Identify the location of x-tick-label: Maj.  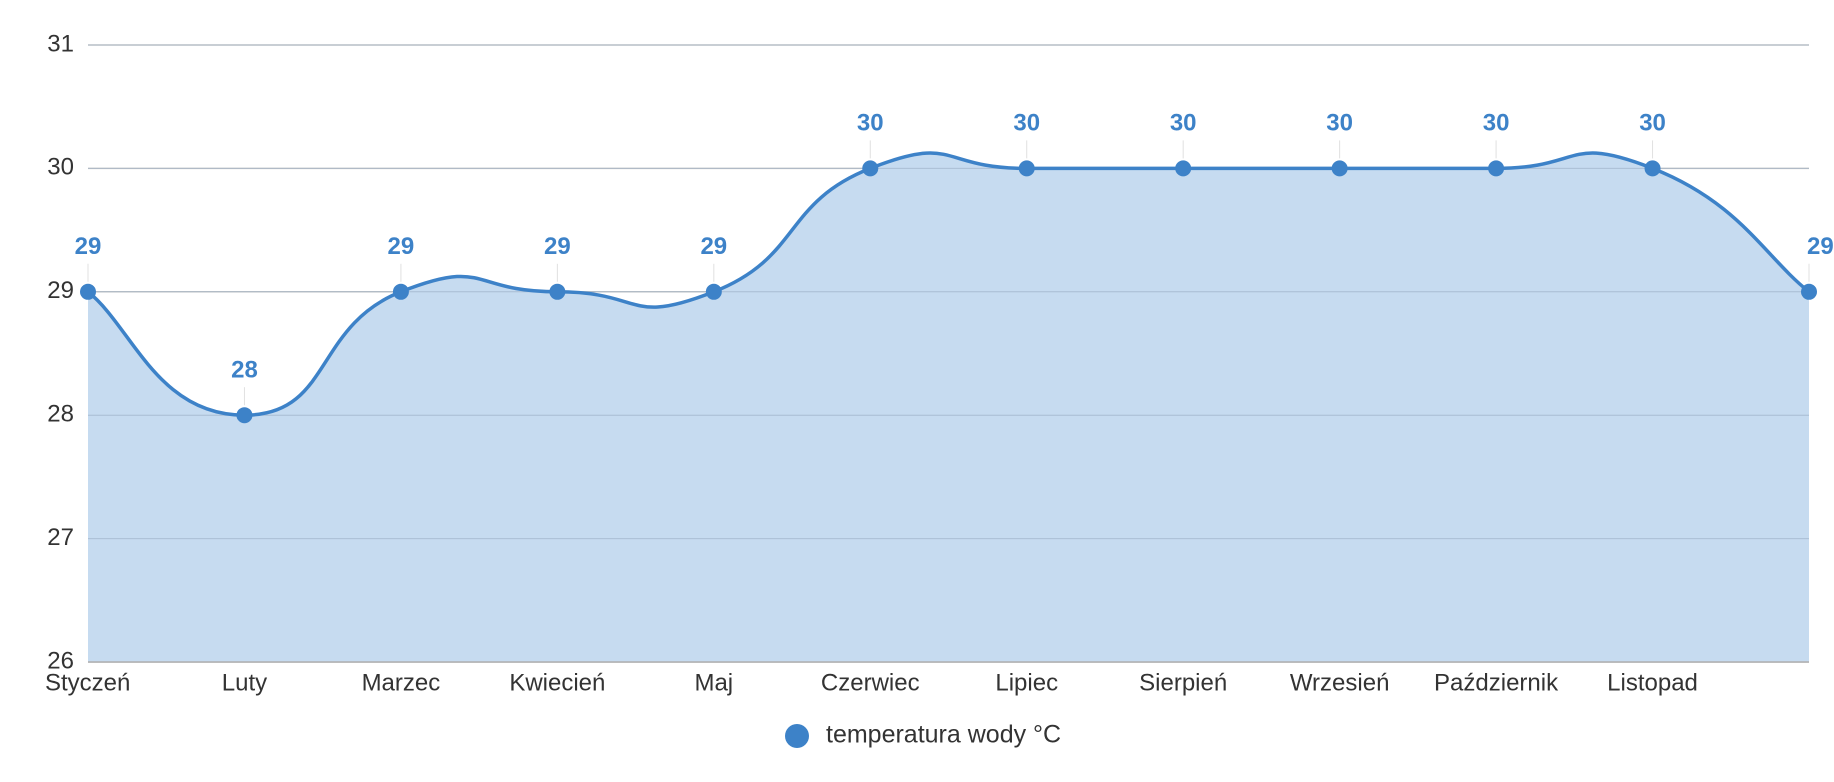
(713, 682).